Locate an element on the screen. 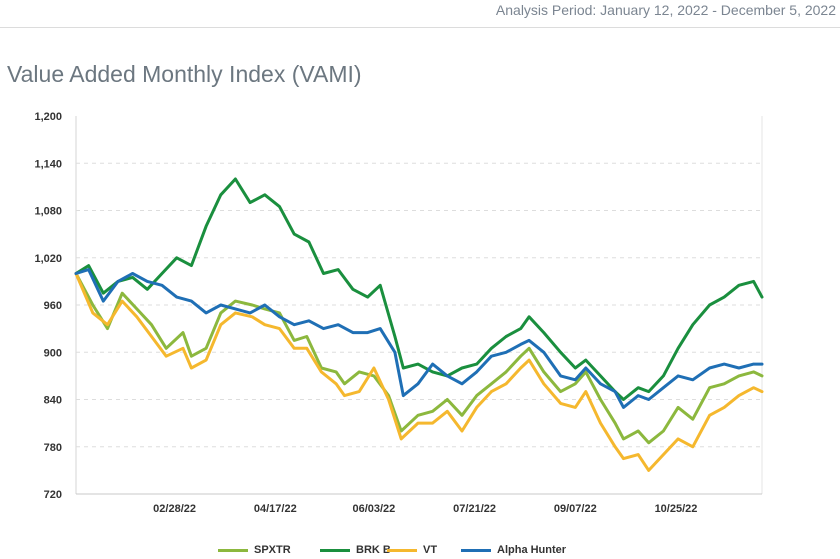 This screenshot has height=559, width=840. x-tick-label: 02/28/22 is located at coordinates (174, 509).